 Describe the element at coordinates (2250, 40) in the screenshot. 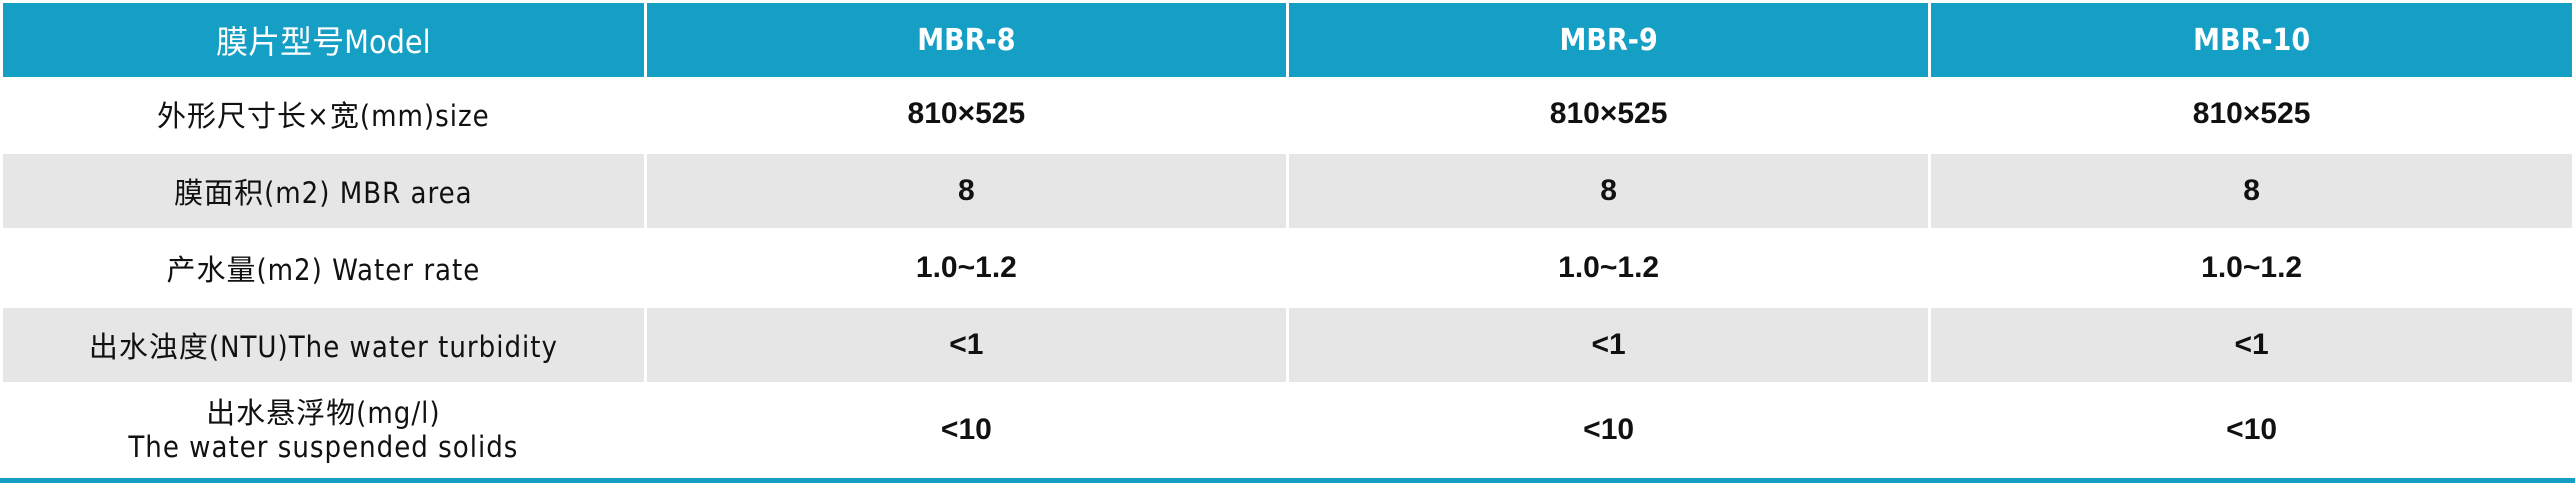

I see `header-model: MBR-10` at that location.